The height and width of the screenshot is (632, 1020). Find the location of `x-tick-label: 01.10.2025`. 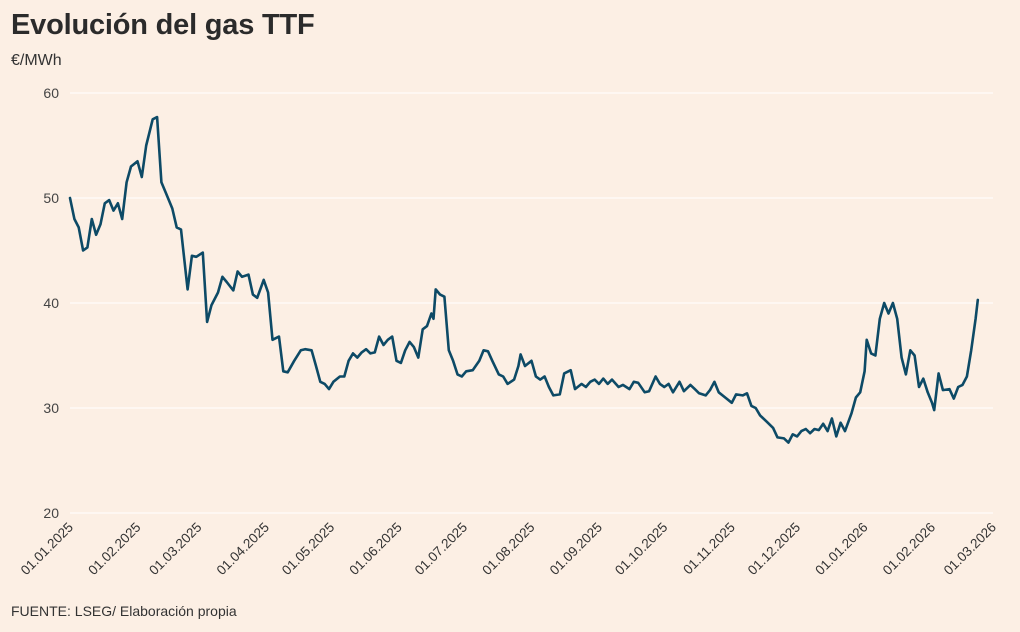

x-tick-label: 01.10.2025 is located at coordinates (641, 549).